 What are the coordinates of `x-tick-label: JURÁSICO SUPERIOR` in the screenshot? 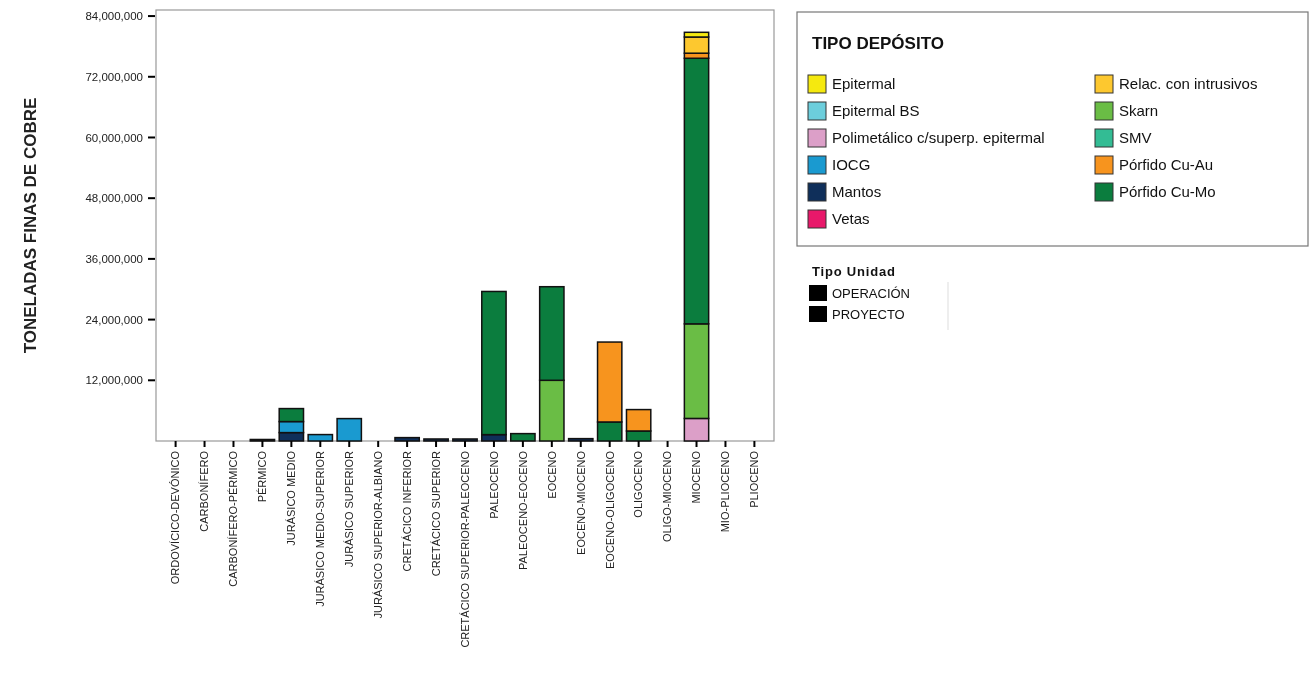 It's located at (349, 509).